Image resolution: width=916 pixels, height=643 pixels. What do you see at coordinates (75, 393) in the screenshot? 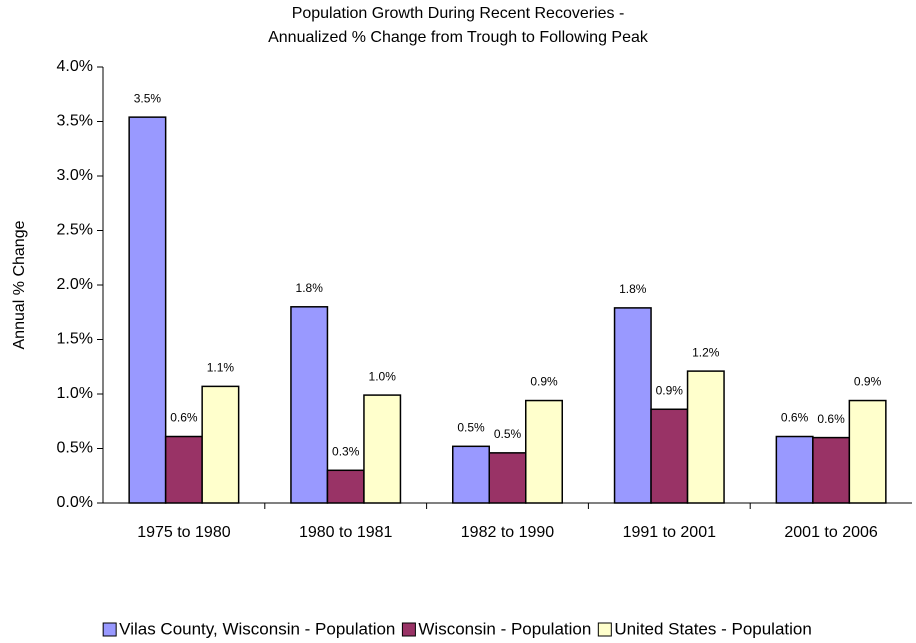
I see `y-tick-label: 1.0%` at bounding box center [75, 393].